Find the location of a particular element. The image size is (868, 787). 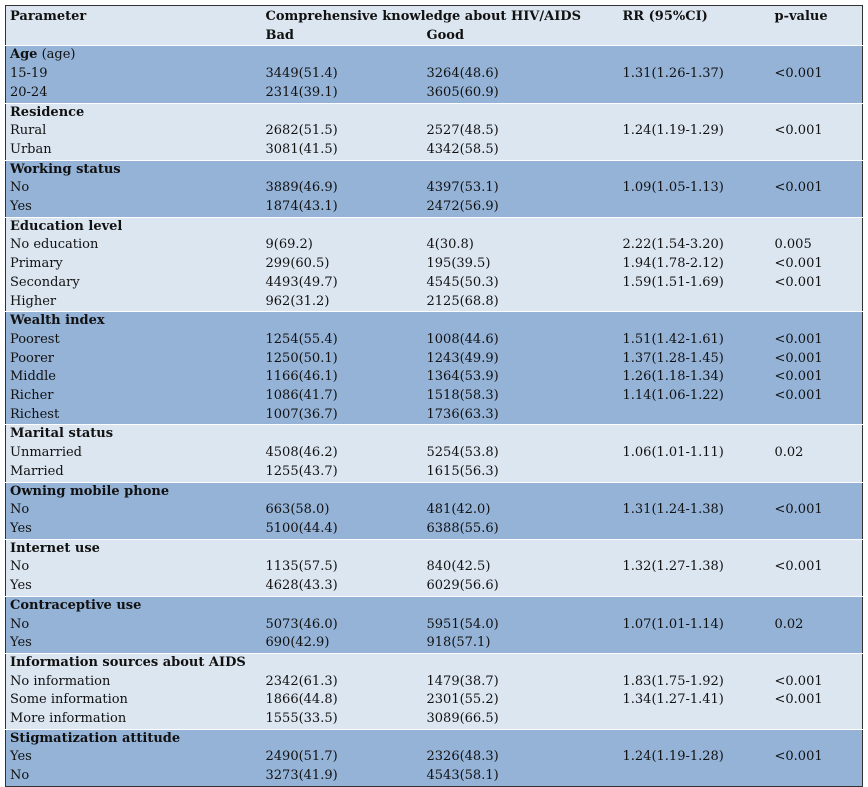

cell-label: Urban is located at coordinates (133, 150).